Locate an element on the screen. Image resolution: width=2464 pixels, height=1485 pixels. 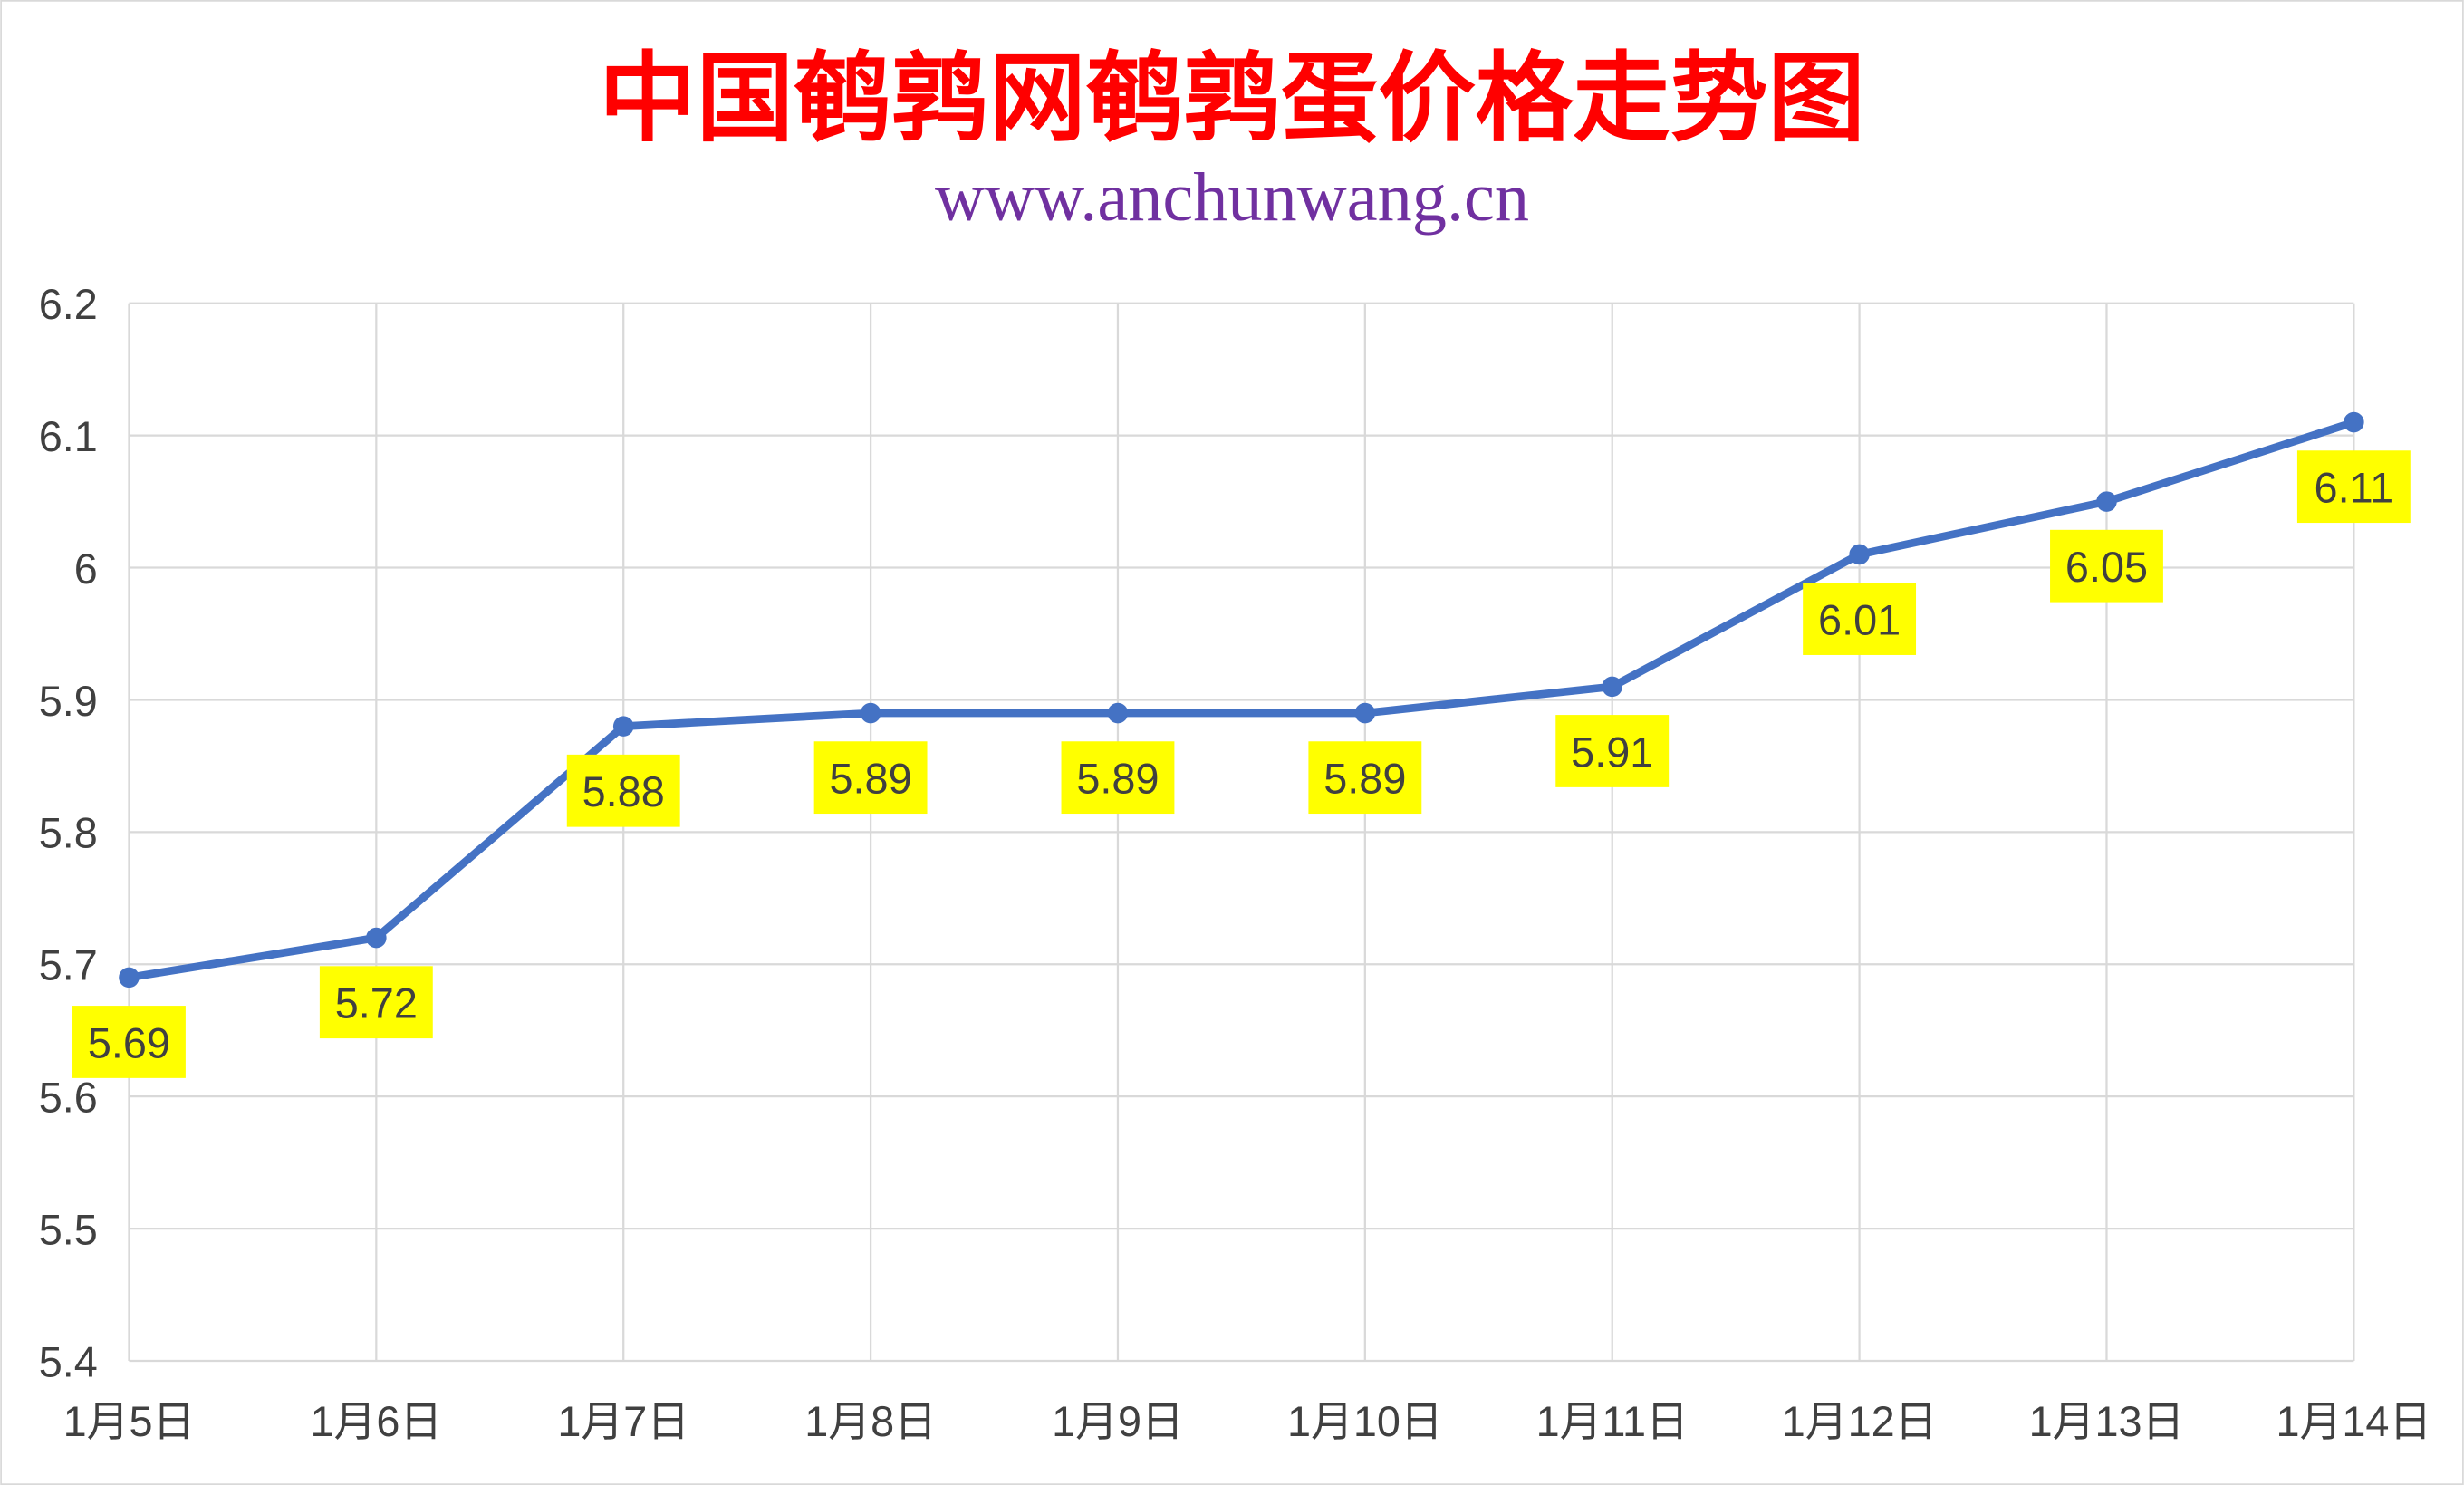
data-label: 6.05 is located at coordinates (2107, 567).